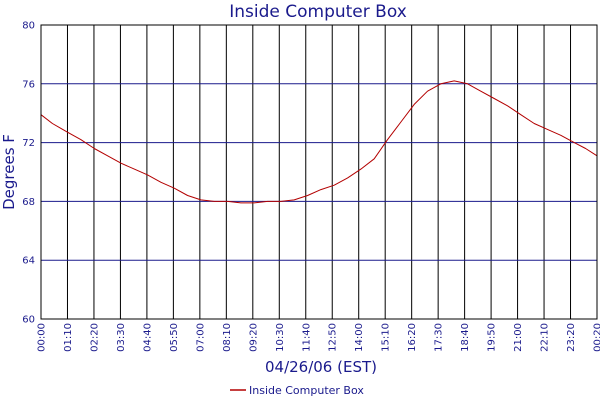 The image size is (600, 400). I want to click on x-tick-label: 23:20, so click(571, 337).